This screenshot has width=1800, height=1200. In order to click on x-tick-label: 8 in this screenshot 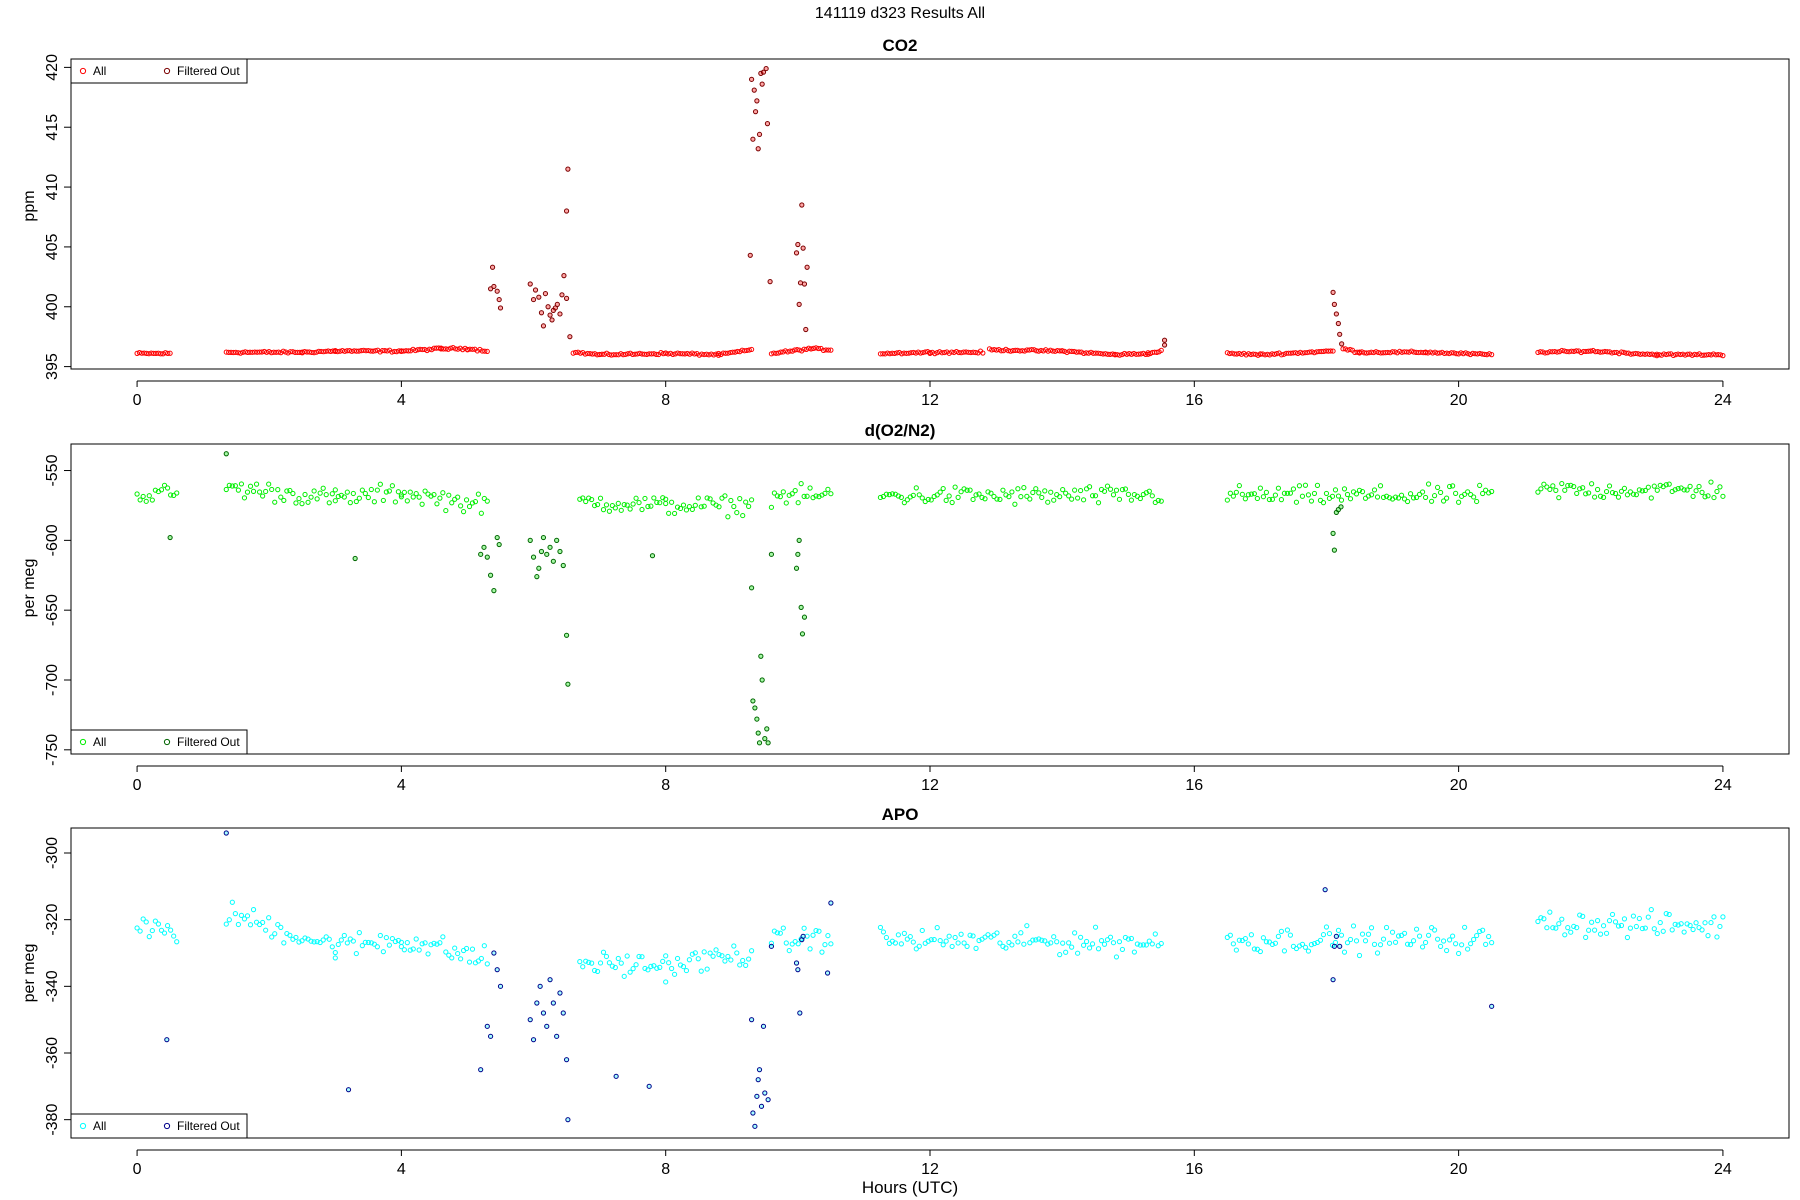, I will do `click(665, 400)`.